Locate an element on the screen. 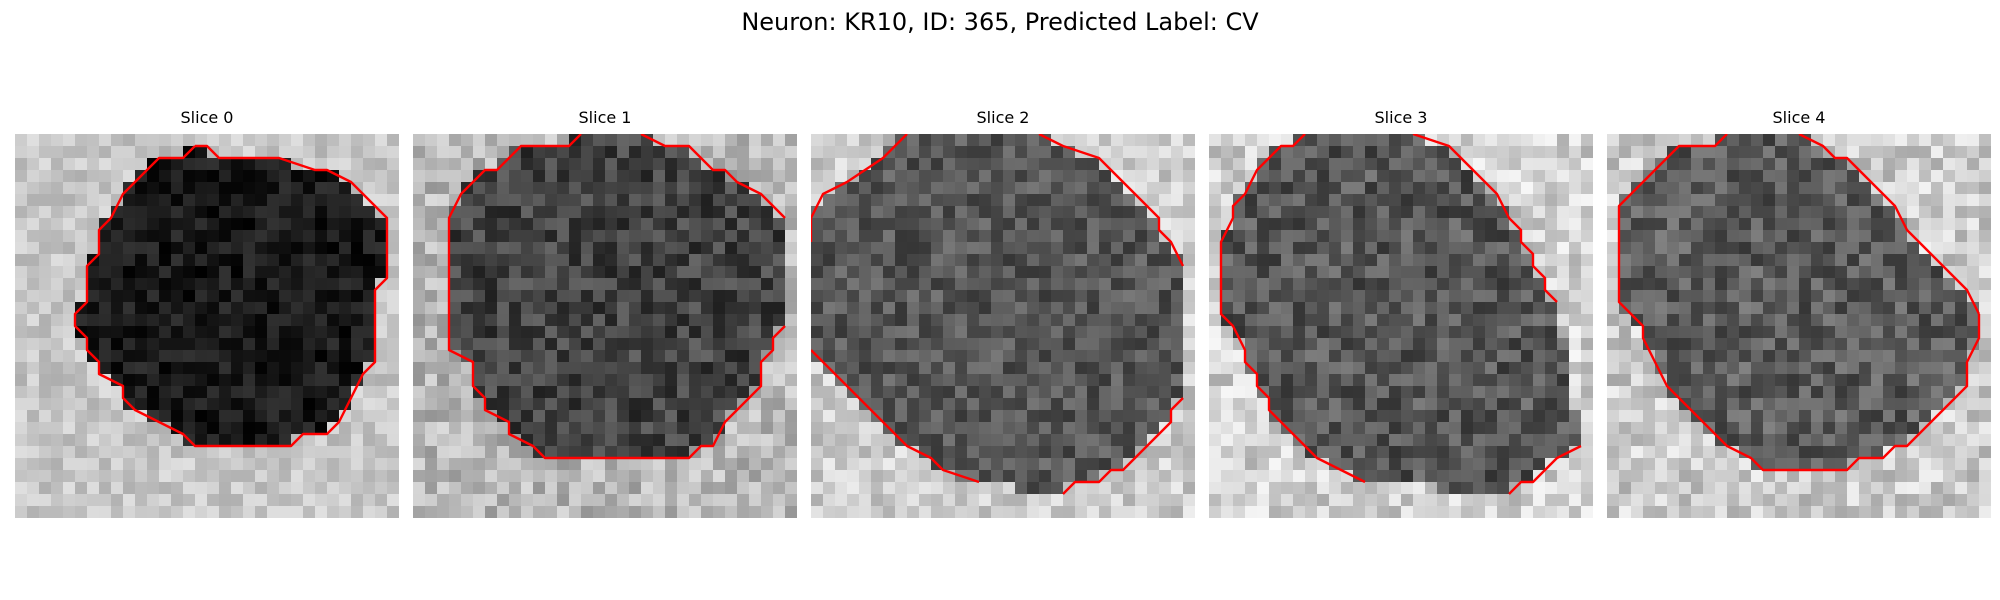 The height and width of the screenshot is (600, 2000). slice-title: Slice 0 is located at coordinates (207, 117).